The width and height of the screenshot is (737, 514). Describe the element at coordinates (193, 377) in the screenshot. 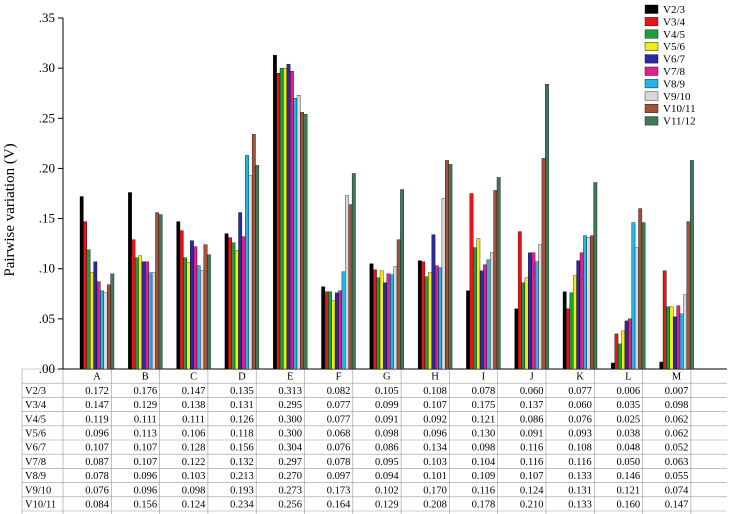

I see `category-label: C` at that location.